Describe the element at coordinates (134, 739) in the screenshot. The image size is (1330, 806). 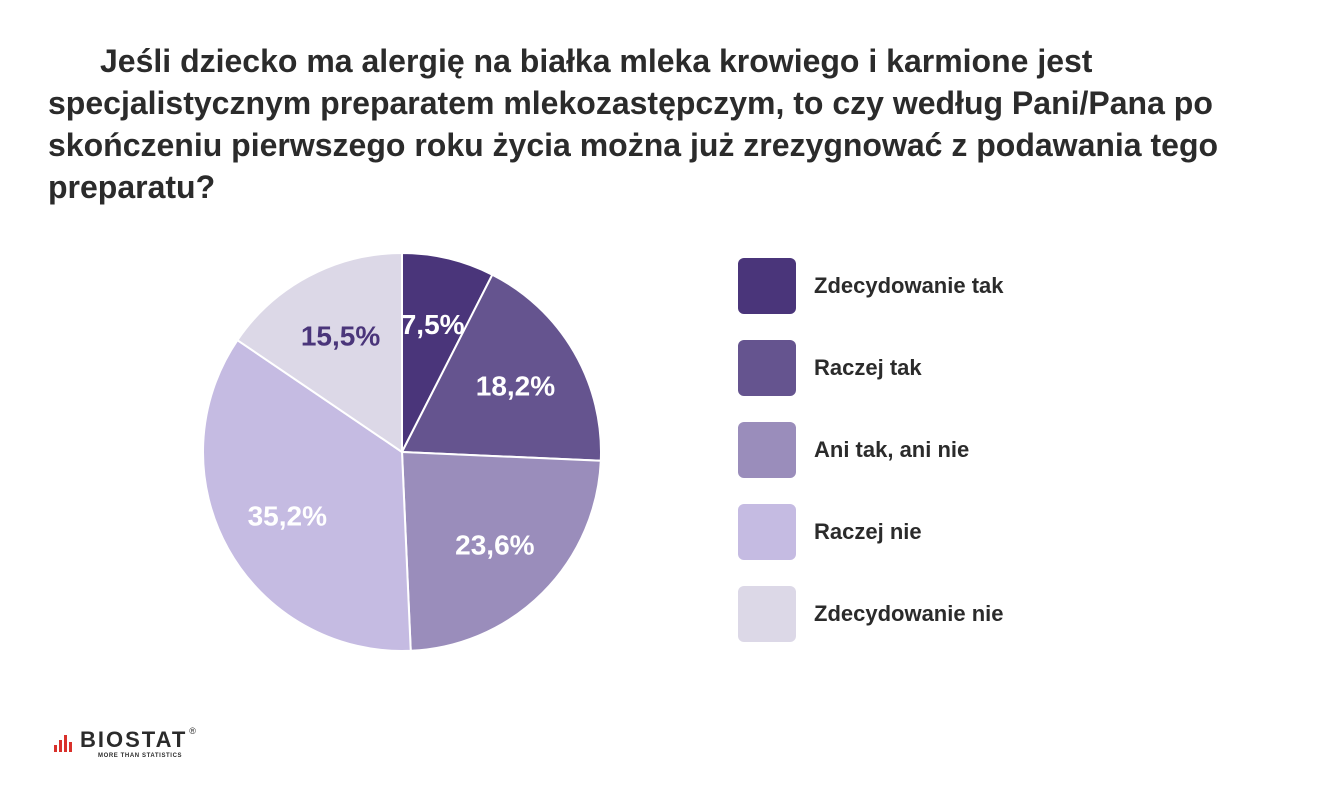
I see `logo-brand: BIOSTAT` at that location.